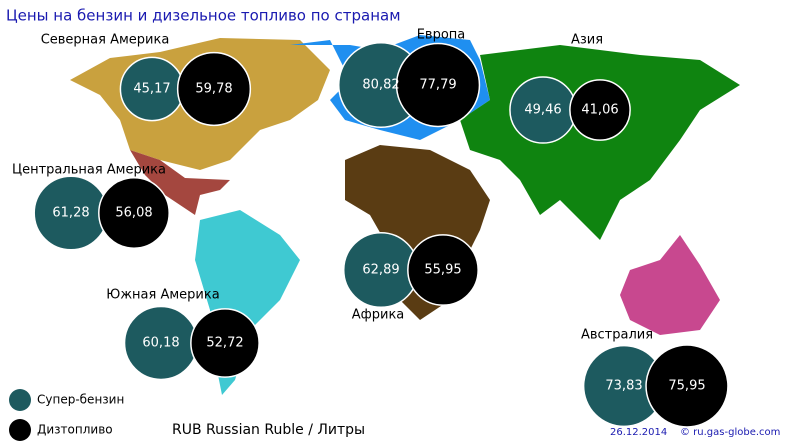 Image resolution: width=800 pixels, height=447 pixels. Describe the element at coordinates (160, 343) in the screenshot. I see `value-label: 60,18` at that location.